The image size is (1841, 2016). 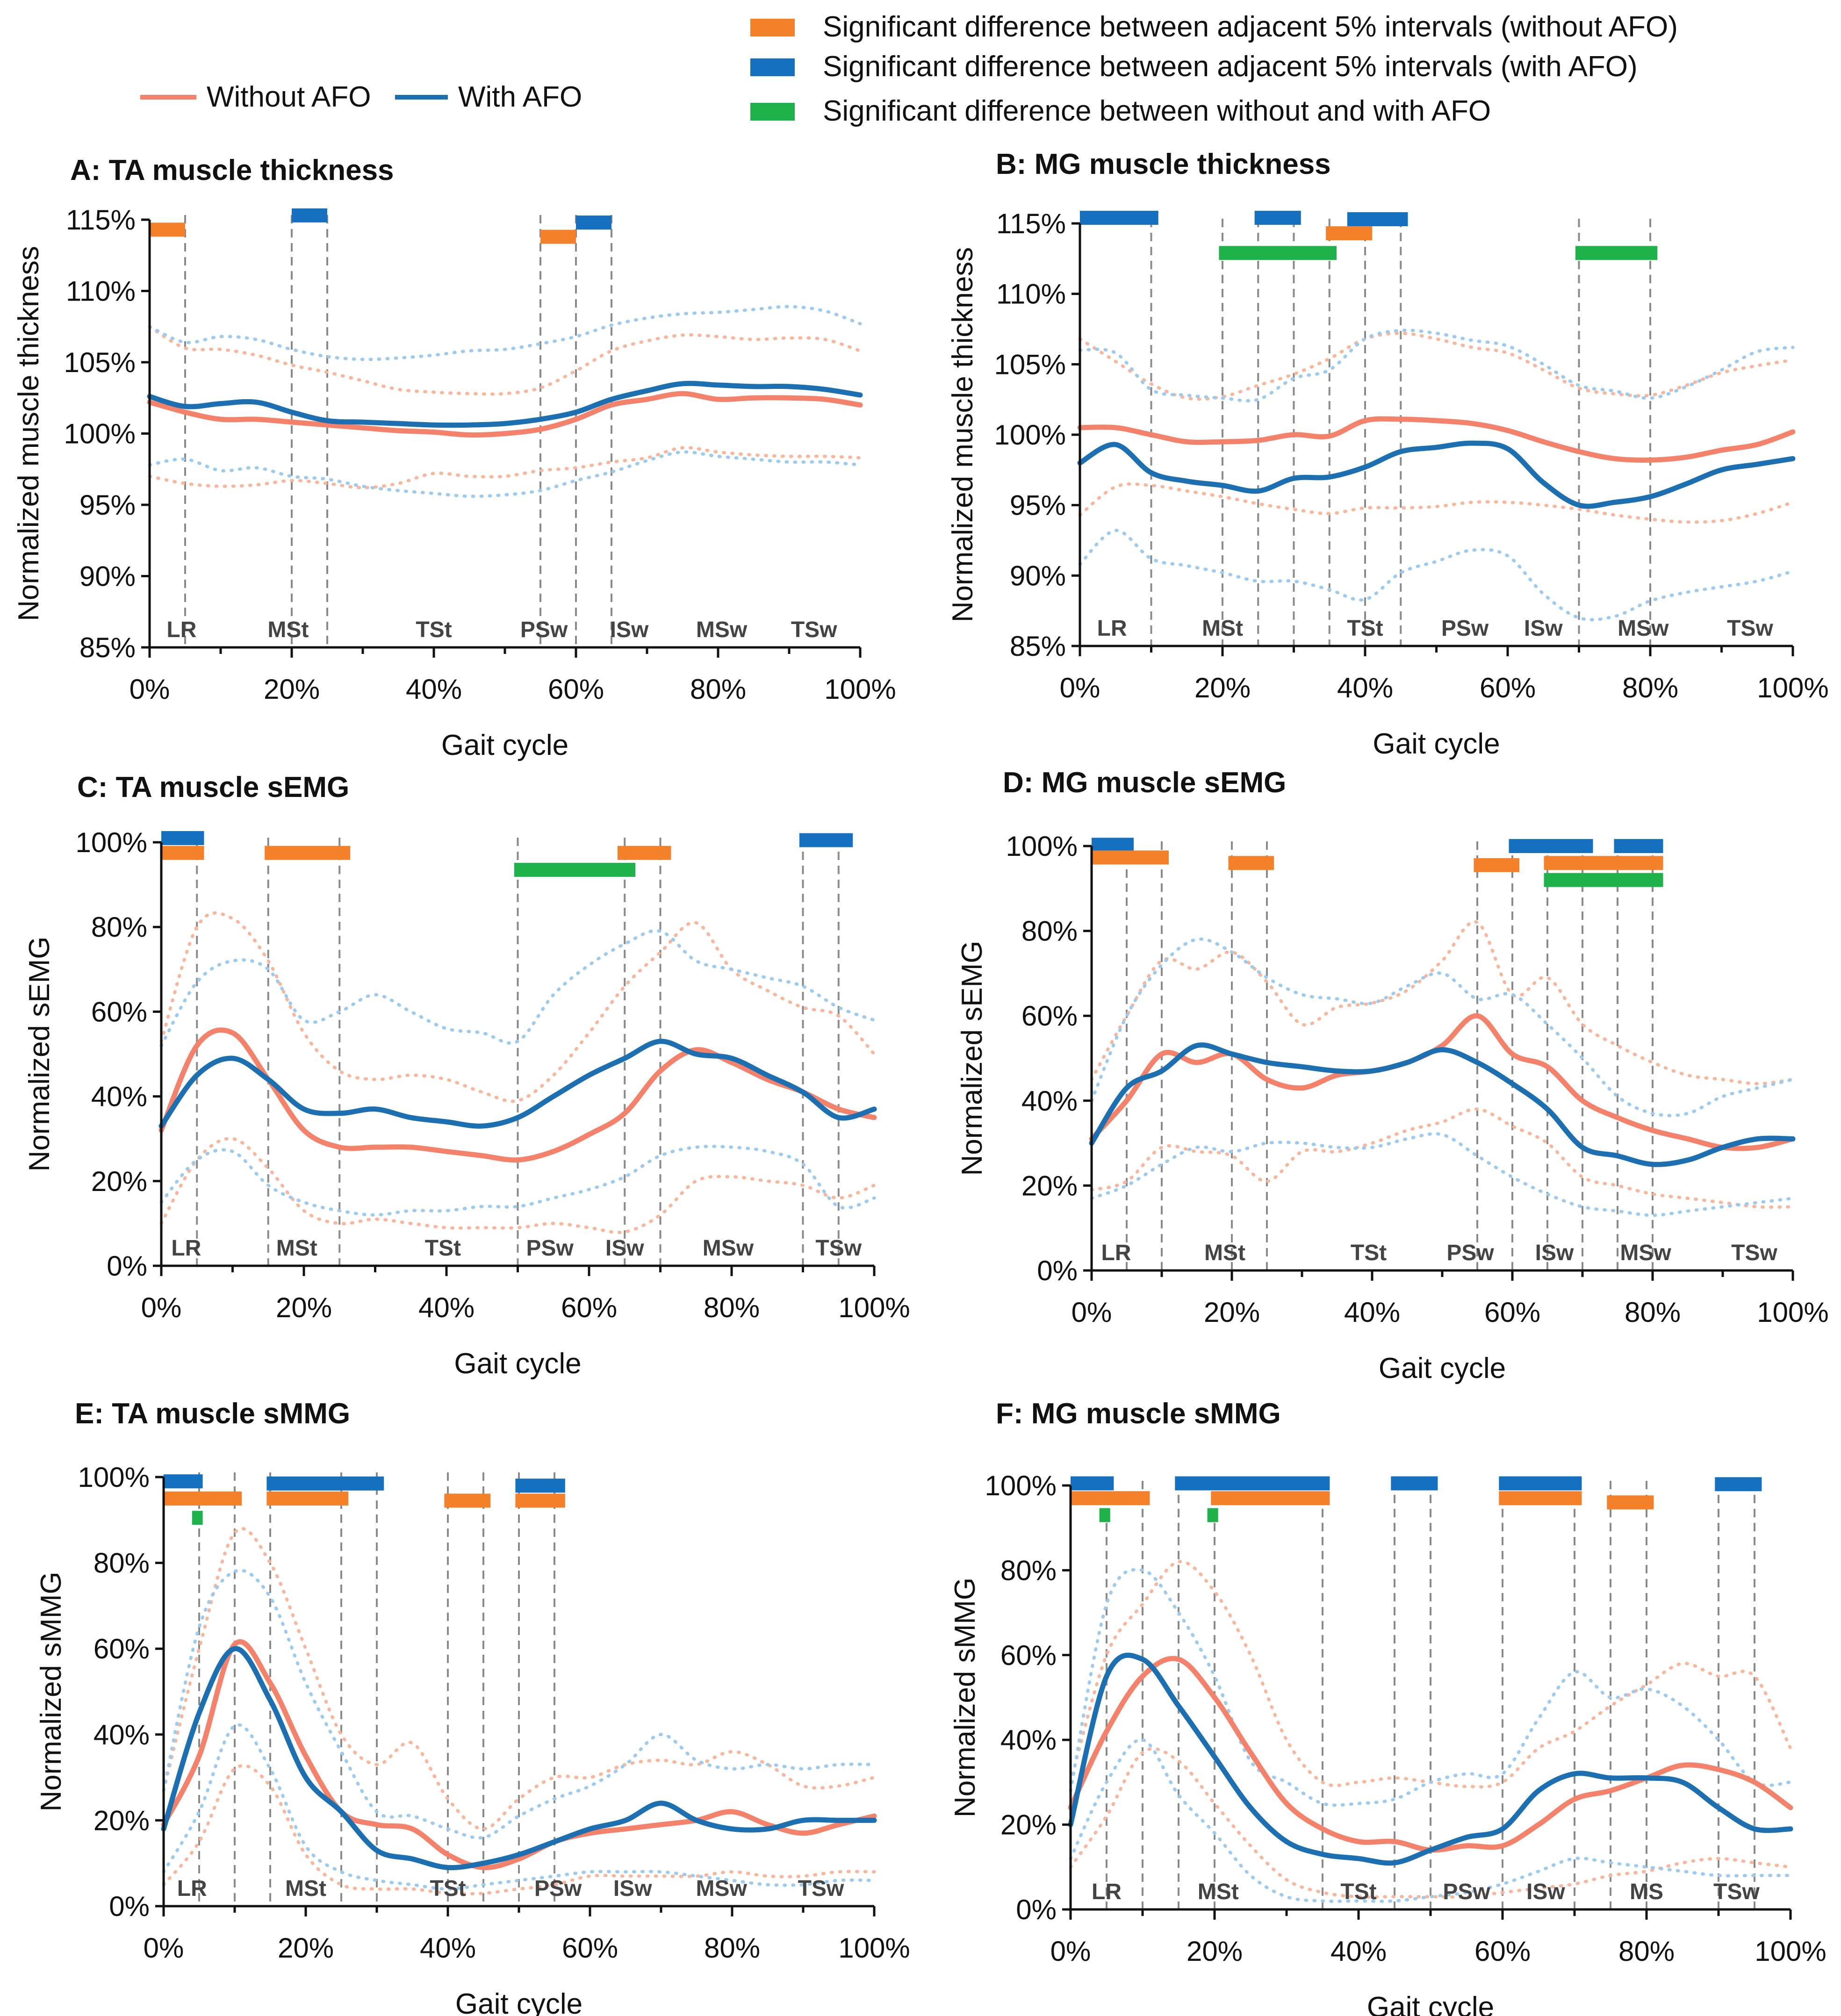 I want to click on y-tick-label: 80%, so click(x=119, y=927).